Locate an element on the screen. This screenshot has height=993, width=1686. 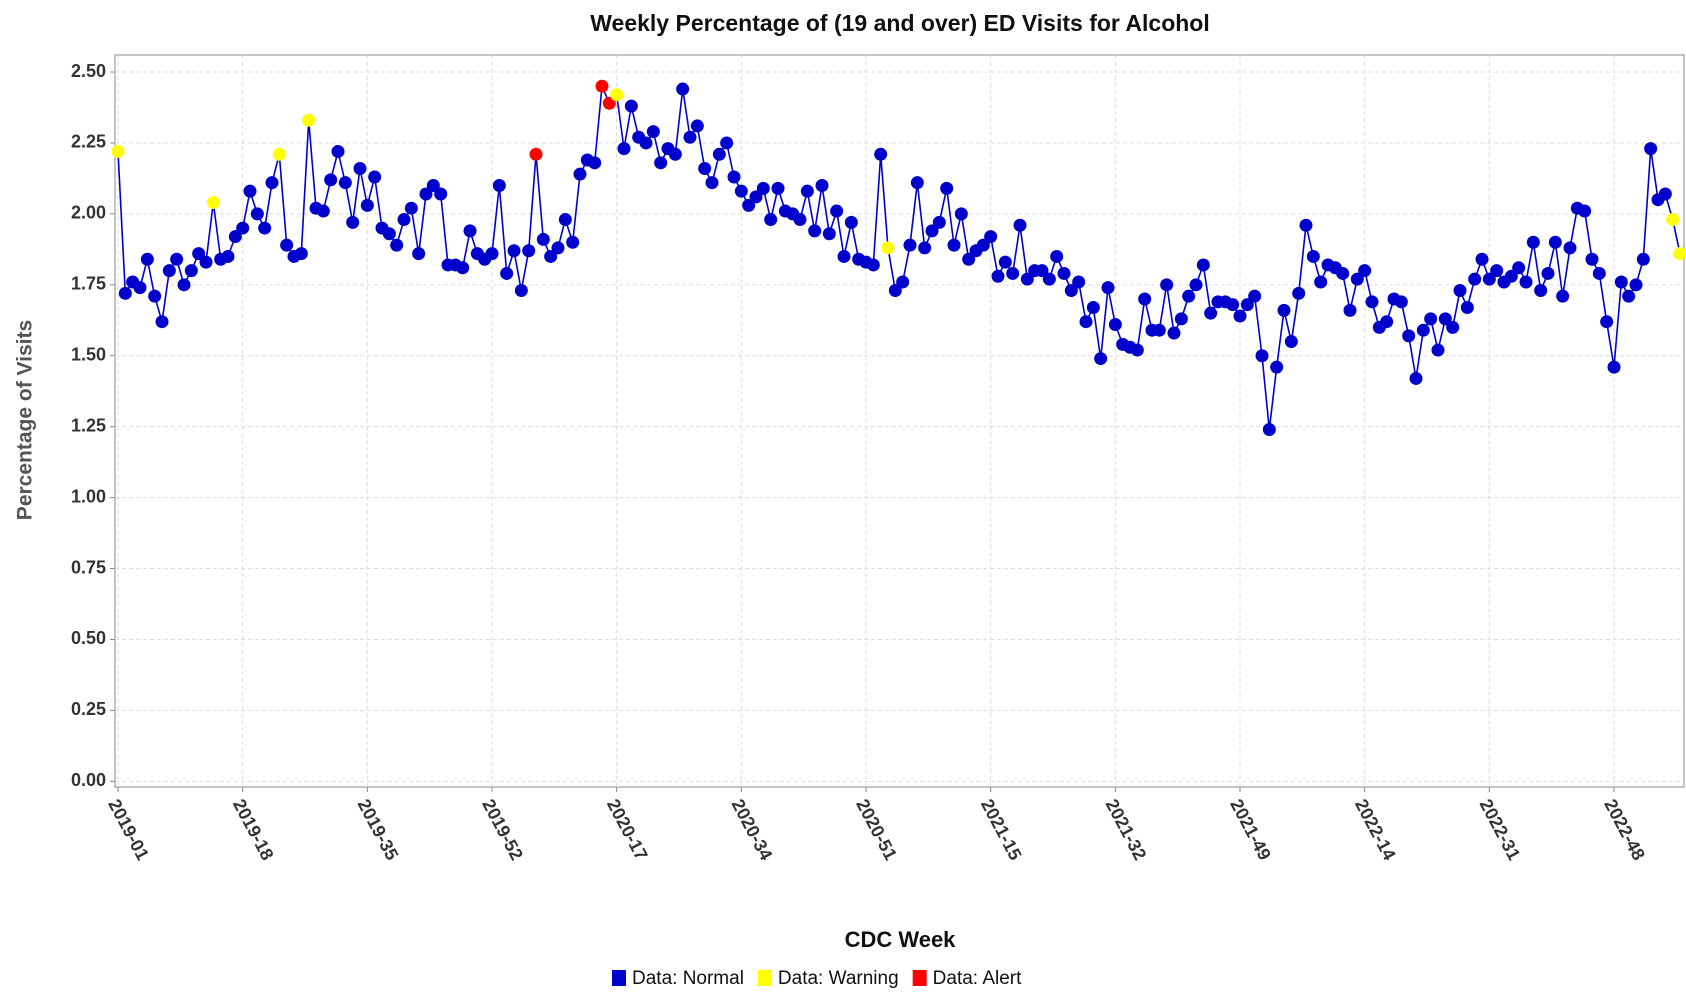
y-tick-label: 1.75 is located at coordinates (88, 284).